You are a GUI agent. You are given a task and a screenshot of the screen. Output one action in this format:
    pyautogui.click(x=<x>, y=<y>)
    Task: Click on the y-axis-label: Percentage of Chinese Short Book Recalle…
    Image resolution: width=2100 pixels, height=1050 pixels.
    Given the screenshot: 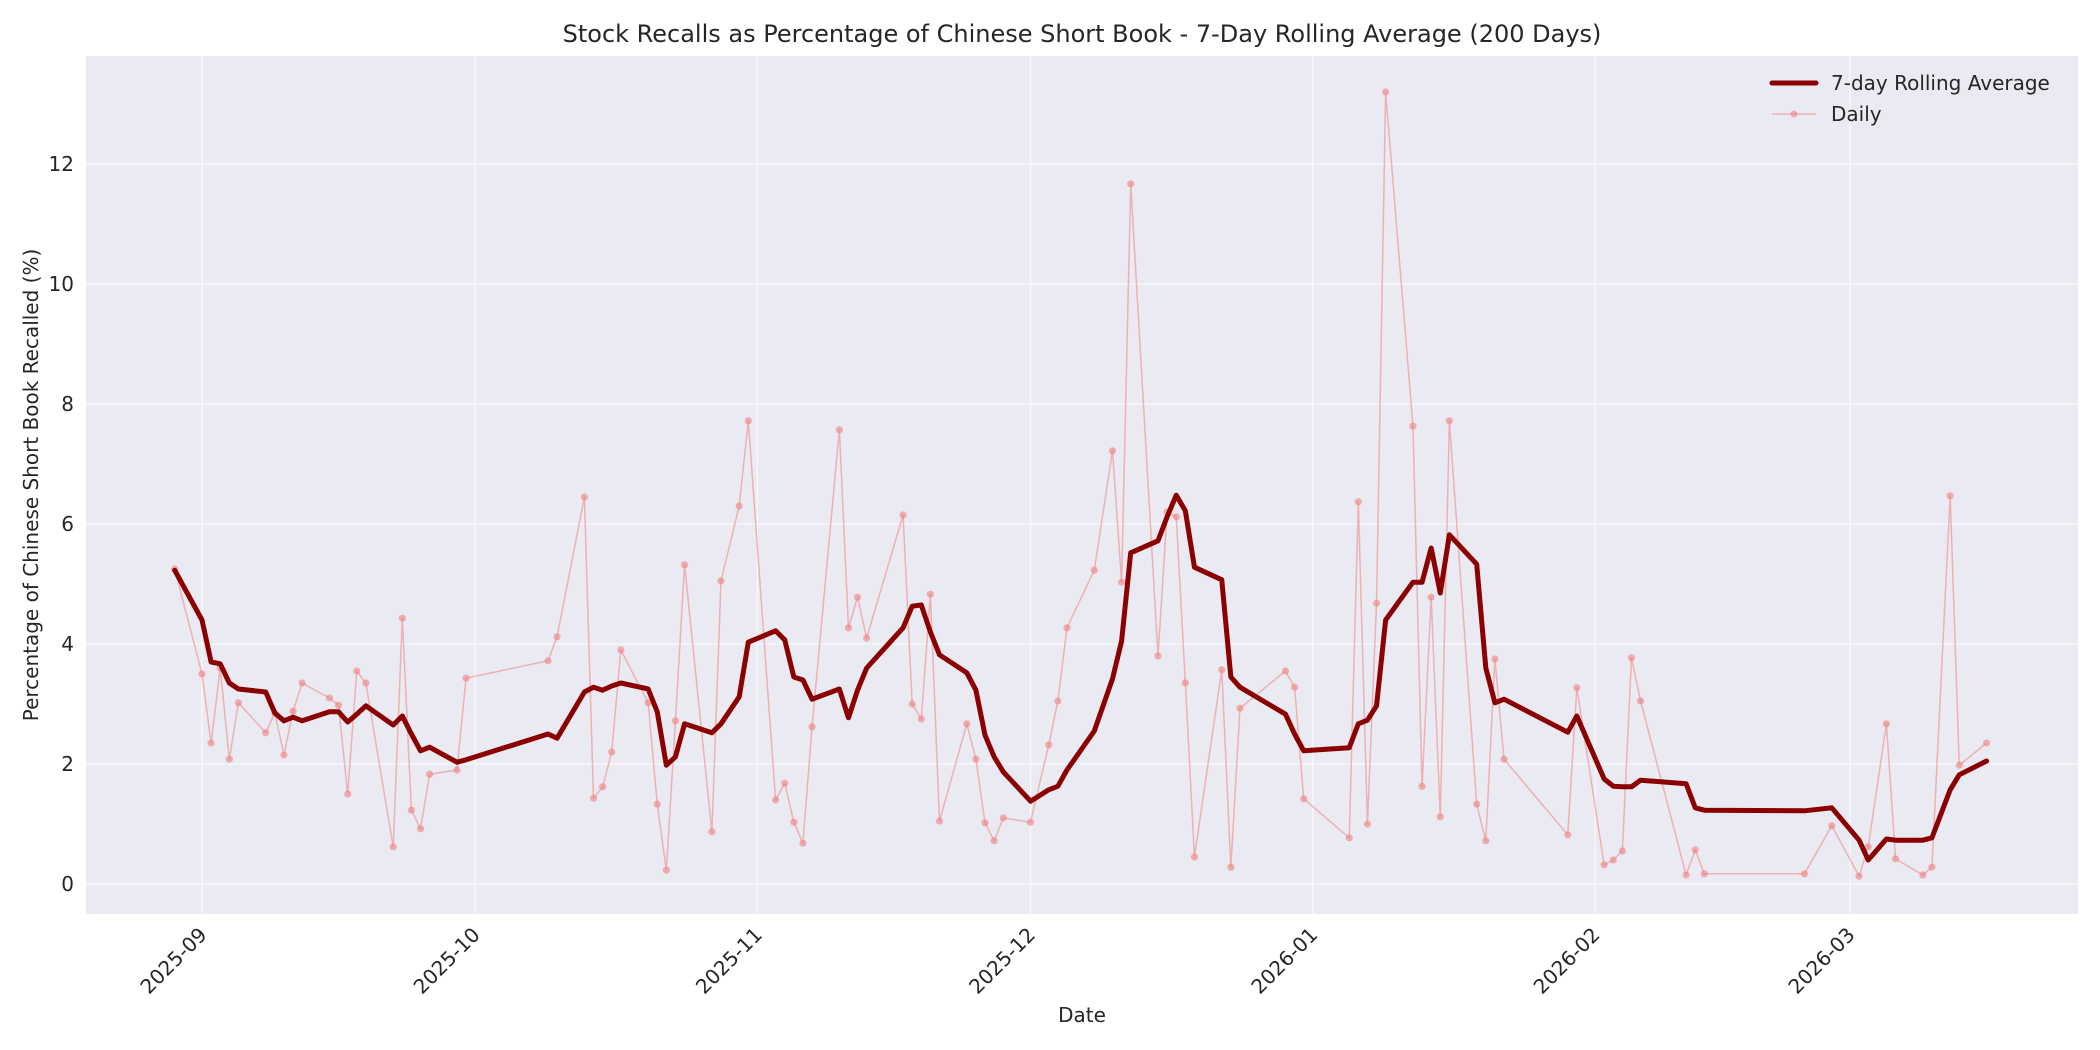 What is the action you would take?
    pyautogui.click(x=31, y=485)
    